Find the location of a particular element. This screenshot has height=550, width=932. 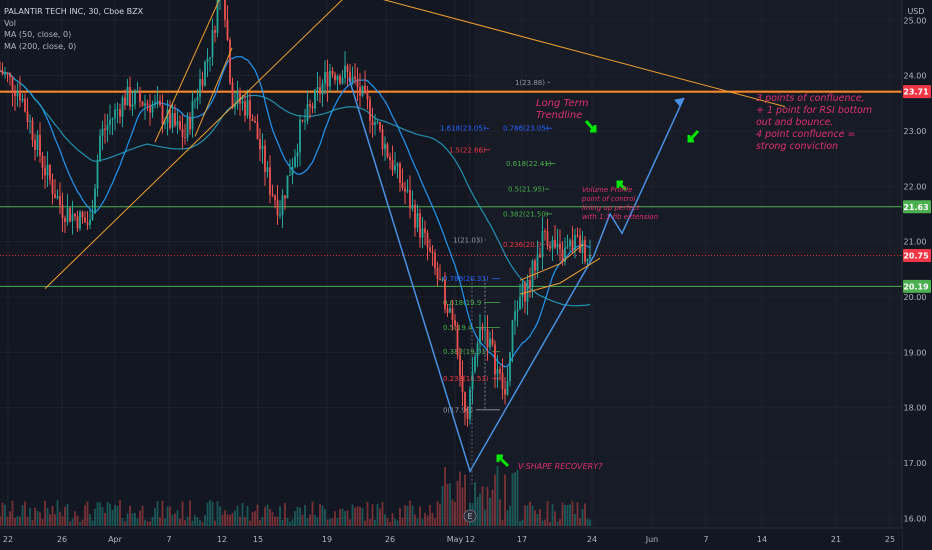

legend-ma200: MA (200, close, 0) is located at coordinates (40, 46).